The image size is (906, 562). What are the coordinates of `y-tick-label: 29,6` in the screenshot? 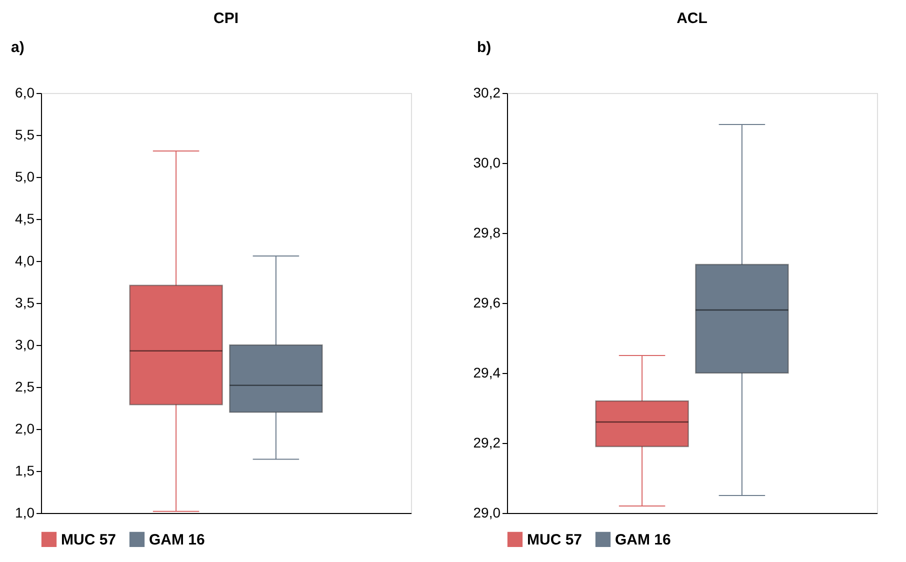 It's located at (487, 302).